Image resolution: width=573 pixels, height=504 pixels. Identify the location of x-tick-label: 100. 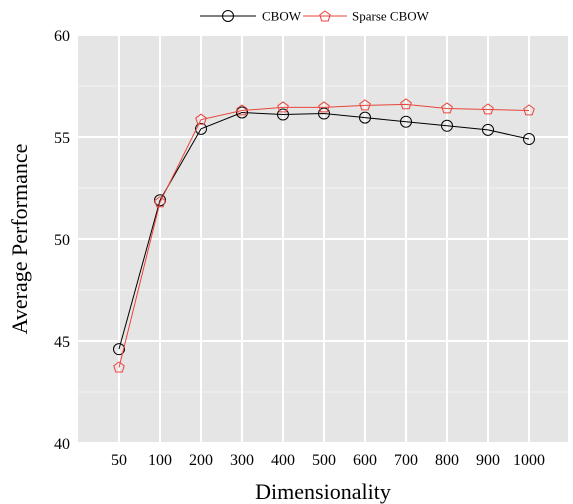
(160, 460).